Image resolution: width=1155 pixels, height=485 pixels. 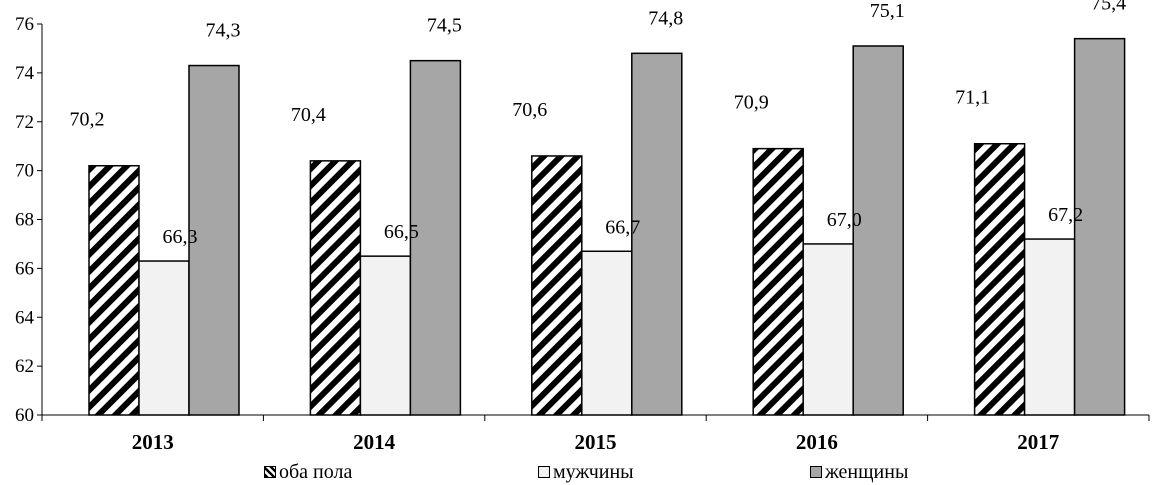 What do you see at coordinates (223, 31) in the screenshot?
I see `data-label: 74,3` at bounding box center [223, 31].